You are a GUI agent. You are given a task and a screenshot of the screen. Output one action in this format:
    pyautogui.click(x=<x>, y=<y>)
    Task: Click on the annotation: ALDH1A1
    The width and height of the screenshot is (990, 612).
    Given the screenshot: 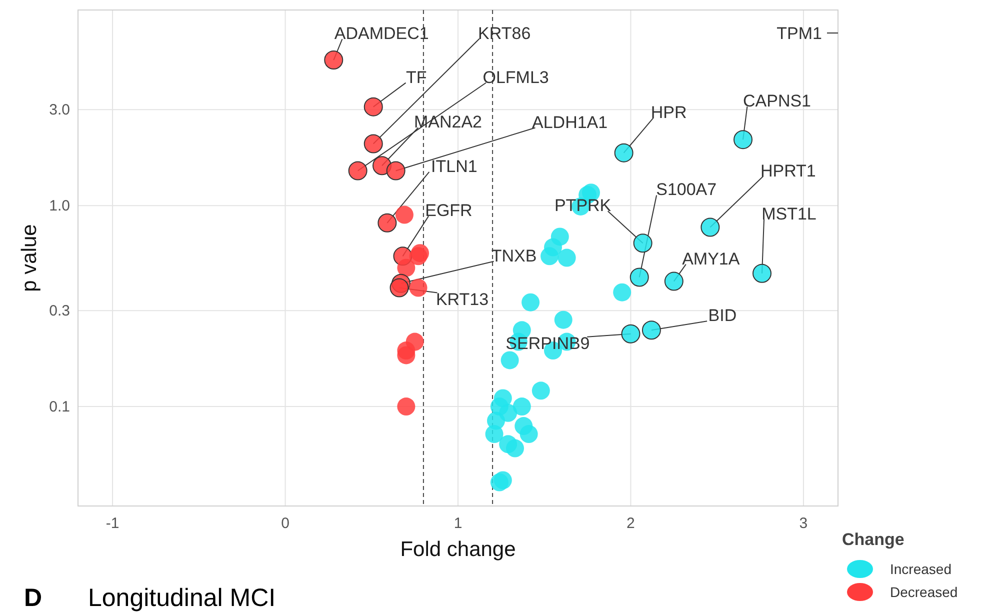 What is the action you would take?
    pyautogui.click(x=570, y=122)
    